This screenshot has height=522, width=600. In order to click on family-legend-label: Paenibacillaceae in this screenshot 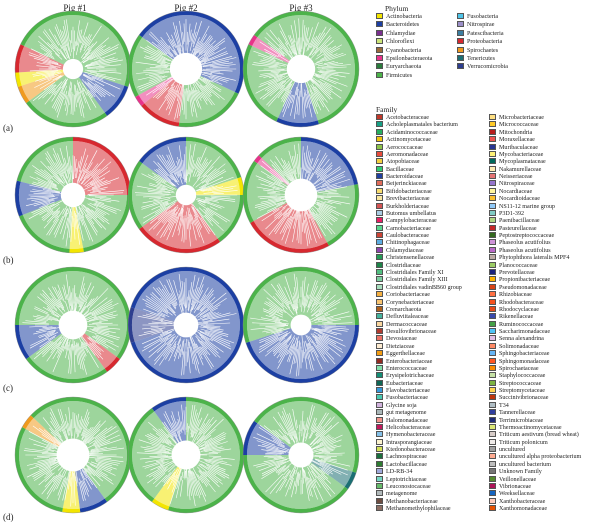, I will do `click(519, 221)`.